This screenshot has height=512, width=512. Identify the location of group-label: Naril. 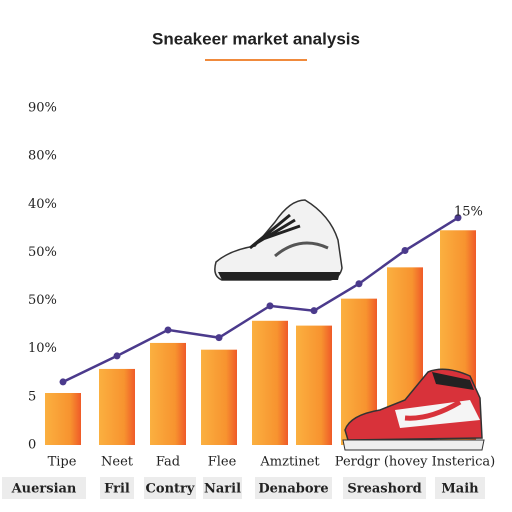
(222, 489).